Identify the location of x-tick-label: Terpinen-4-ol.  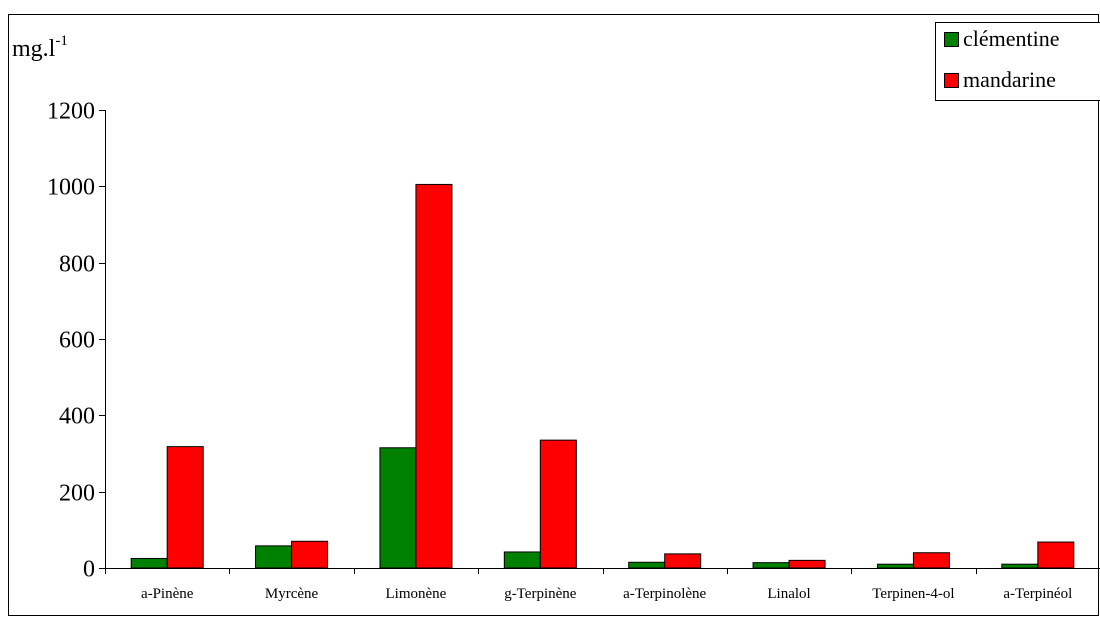
(913, 594).